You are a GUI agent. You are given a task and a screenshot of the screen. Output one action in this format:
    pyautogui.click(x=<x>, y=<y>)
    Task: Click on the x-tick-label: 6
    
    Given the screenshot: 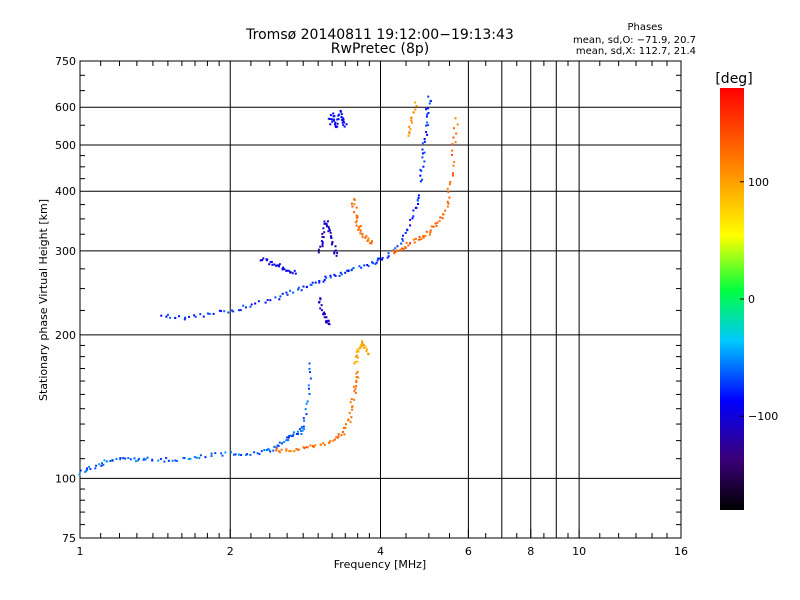 What is the action you would take?
    pyautogui.click(x=468, y=551)
    